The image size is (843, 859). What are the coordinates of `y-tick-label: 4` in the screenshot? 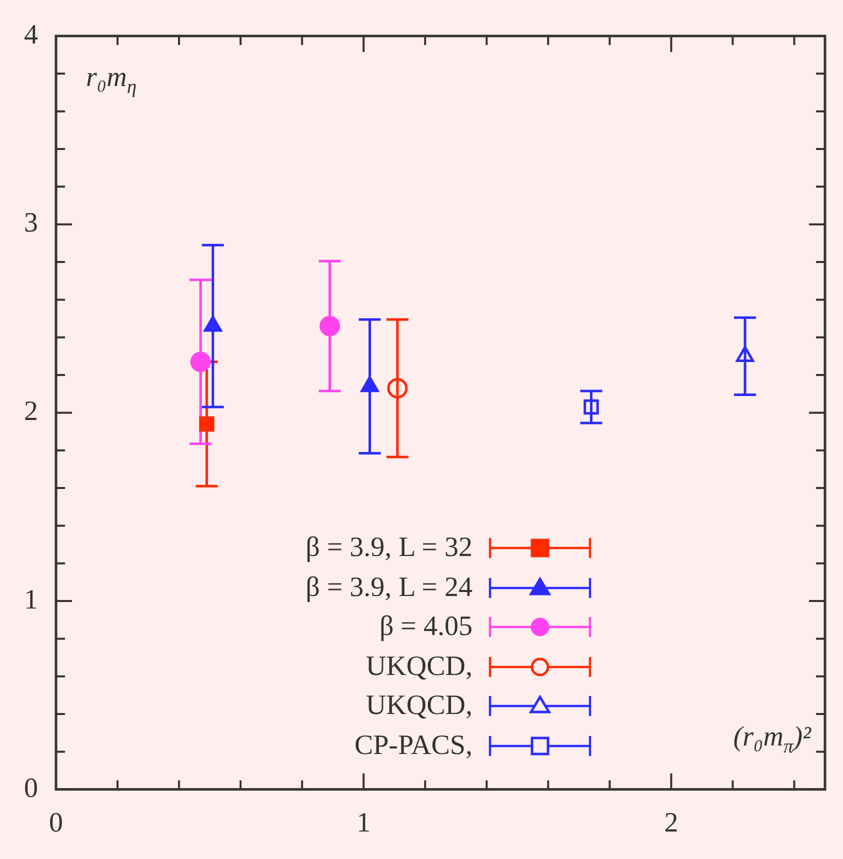 It's located at (31, 34).